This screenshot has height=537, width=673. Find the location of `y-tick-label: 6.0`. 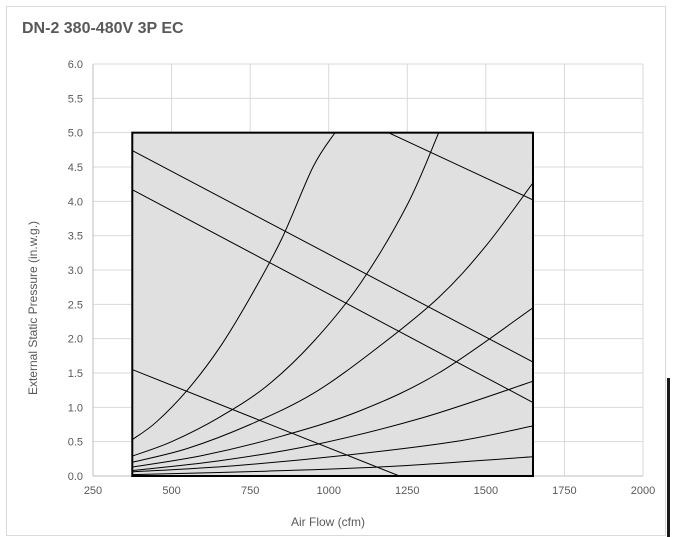

y-tick-label: 6.0 is located at coordinates (75, 65).